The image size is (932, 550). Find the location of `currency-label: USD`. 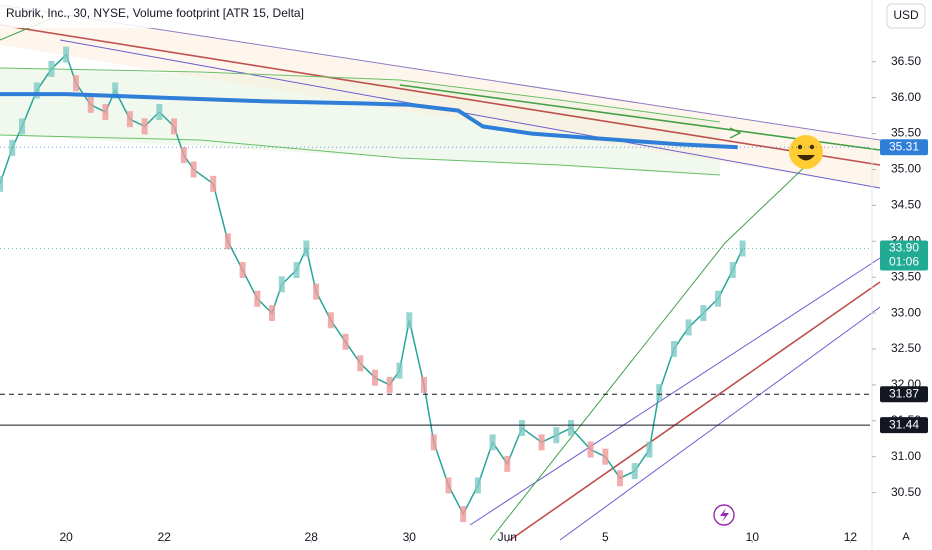

currency-label: USD is located at coordinates (906, 15).